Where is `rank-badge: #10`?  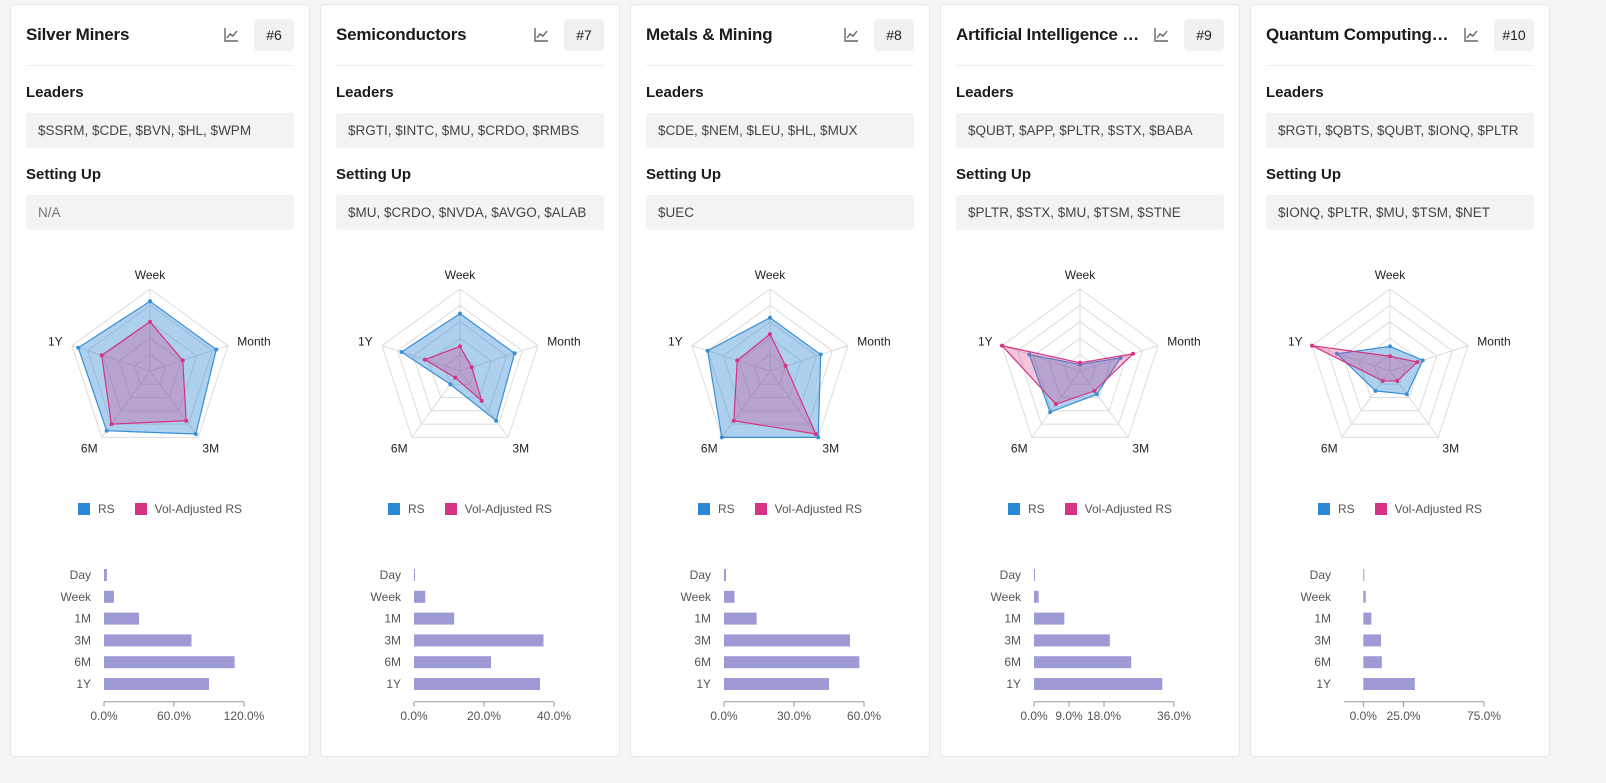 rank-badge: #10 is located at coordinates (1514, 35).